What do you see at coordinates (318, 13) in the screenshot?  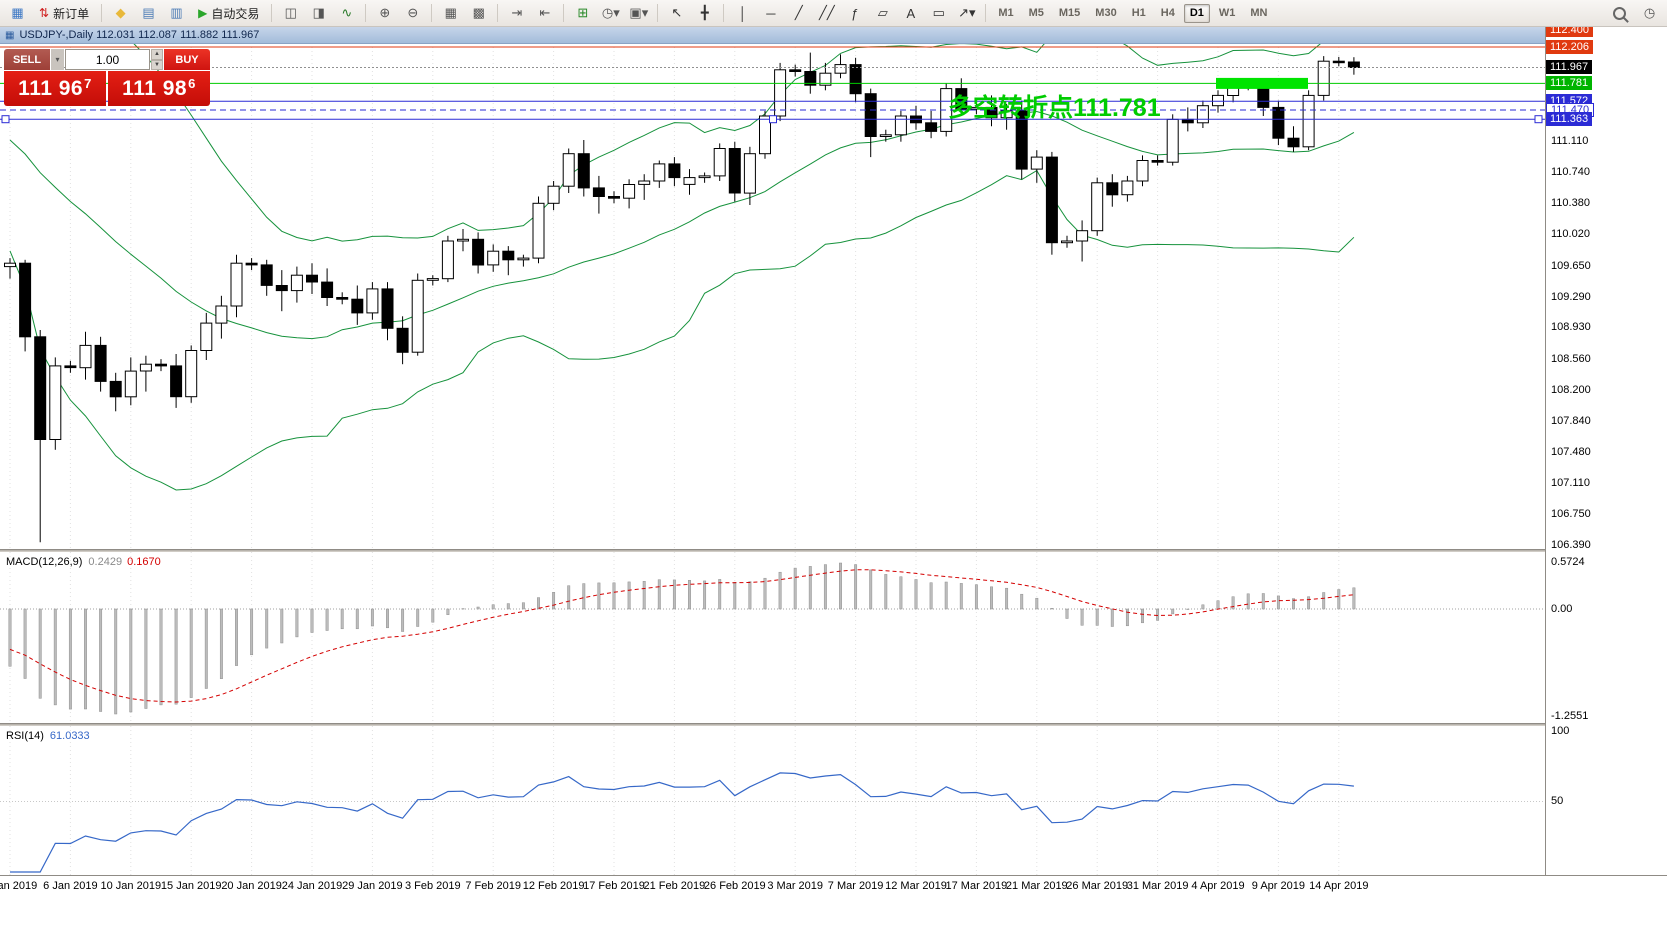 I see `candlestick-chart-icon: ◨` at bounding box center [318, 13].